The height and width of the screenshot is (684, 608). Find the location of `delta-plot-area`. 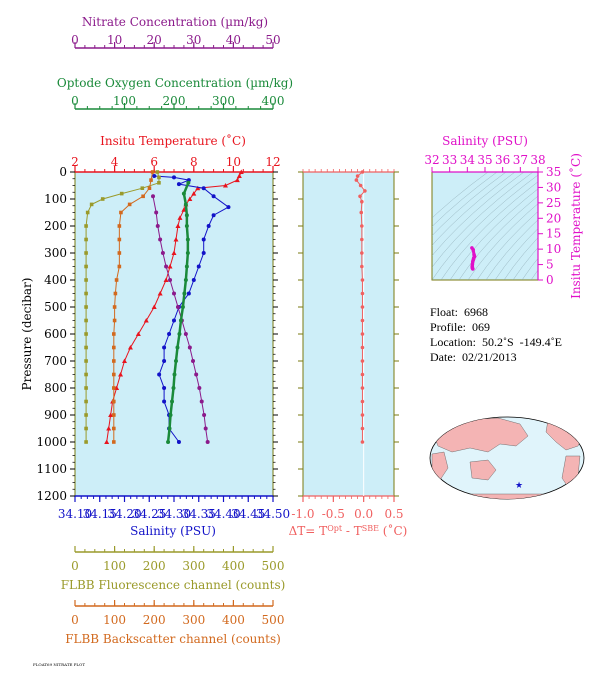

delta-plot-area is located at coordinates (348, 334).